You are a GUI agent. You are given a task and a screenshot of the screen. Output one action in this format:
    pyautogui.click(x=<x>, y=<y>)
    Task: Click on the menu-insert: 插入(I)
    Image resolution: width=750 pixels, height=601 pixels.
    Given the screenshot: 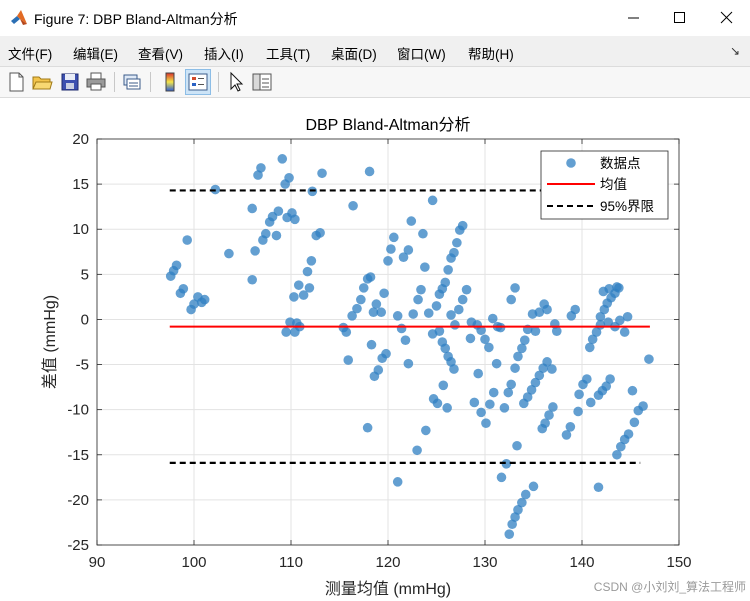 What is the action you would take?
    pyautogui.click(x=224, y=54)
    